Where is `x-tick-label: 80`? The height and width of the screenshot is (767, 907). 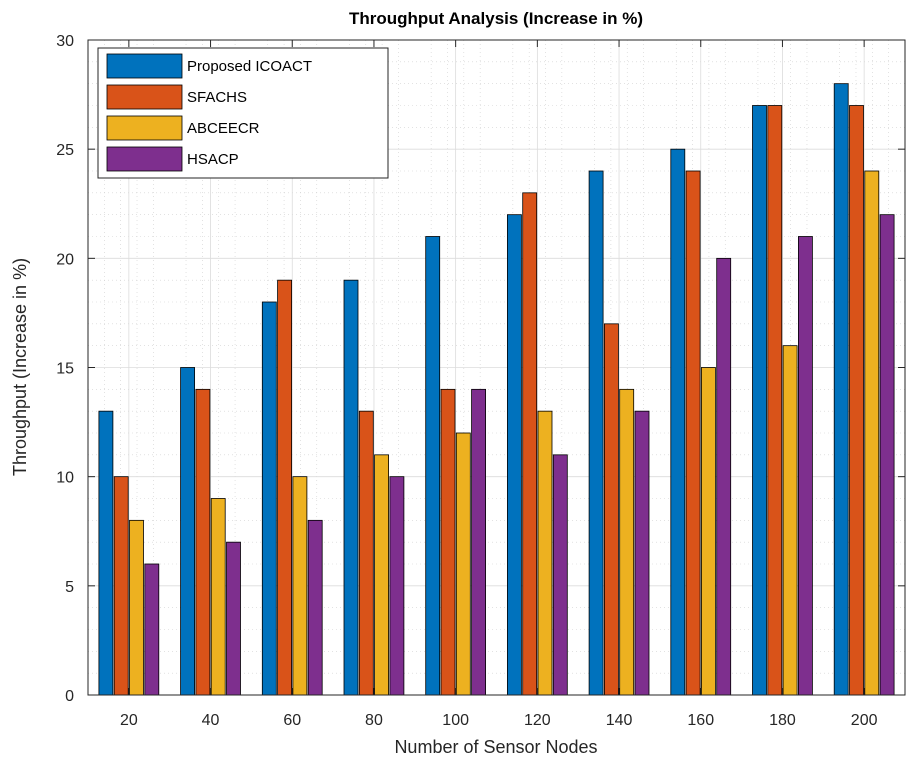 x-tick-label: 80 is located at coordinates (374, 720).